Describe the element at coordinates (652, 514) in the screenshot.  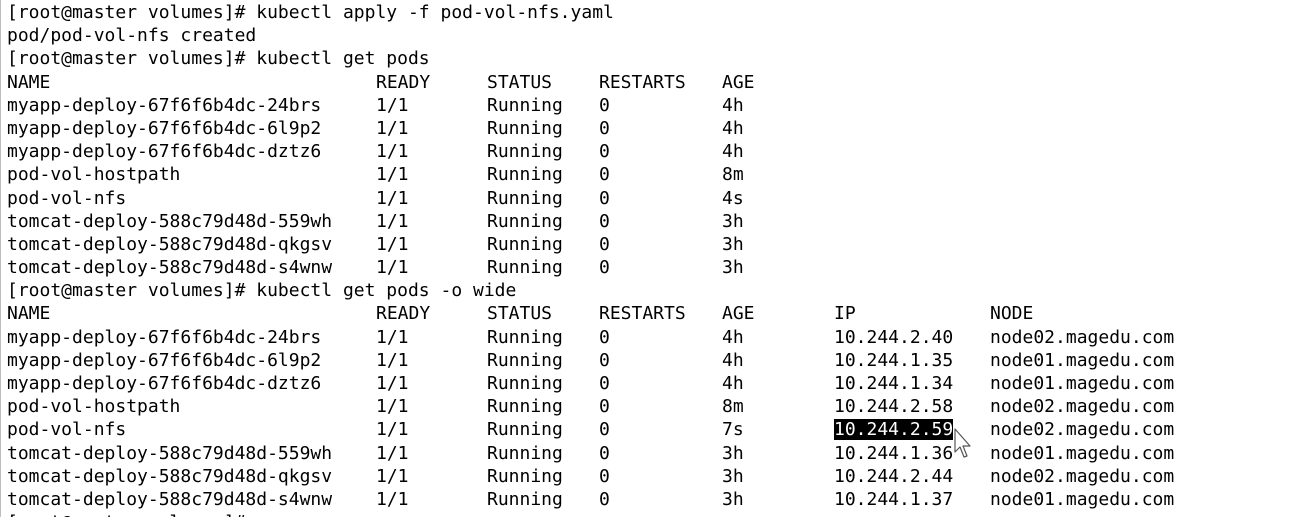
I see `partial-prompt-line: [root@master volumes]#` at that location.